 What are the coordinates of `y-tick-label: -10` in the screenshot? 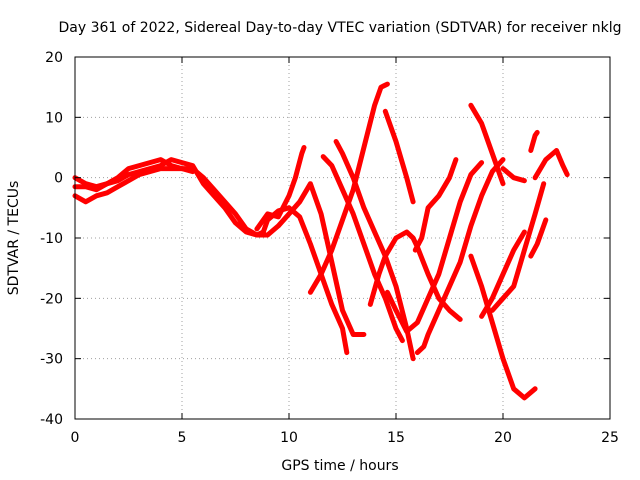 It's located at (51, 239).